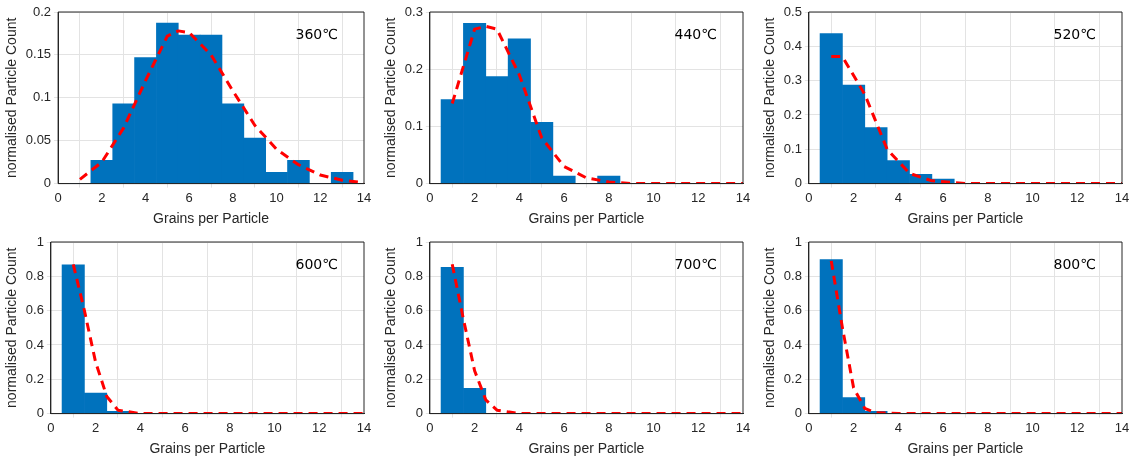 Image resolution: width=1136 pixels, height=461 pixels. What do you see at coordinates (38, 54) in the screenshot?
I see `y-tick-label: 0.15` at bounding box center [38, 54].